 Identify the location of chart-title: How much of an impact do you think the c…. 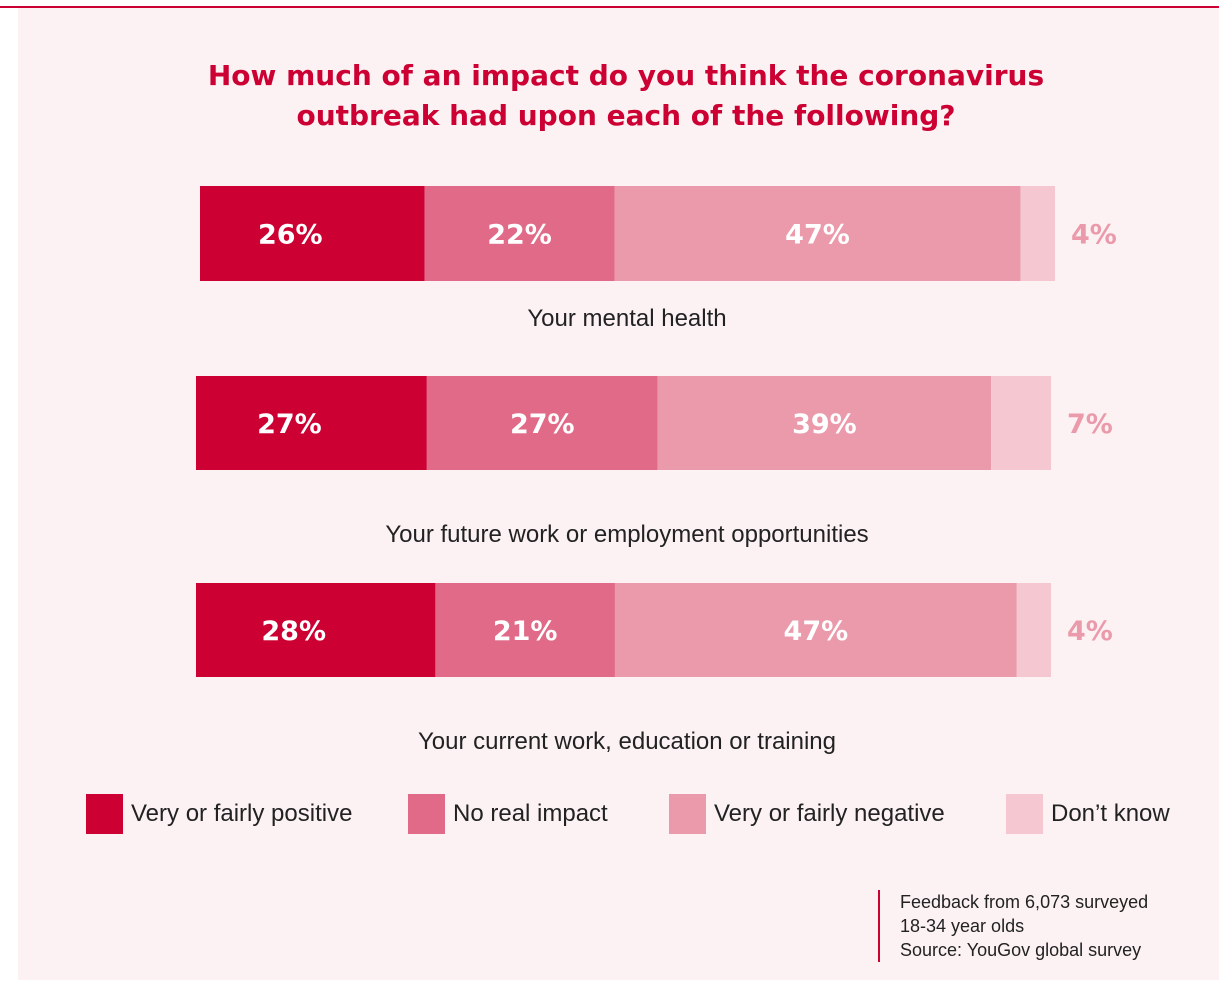
(626, 96).